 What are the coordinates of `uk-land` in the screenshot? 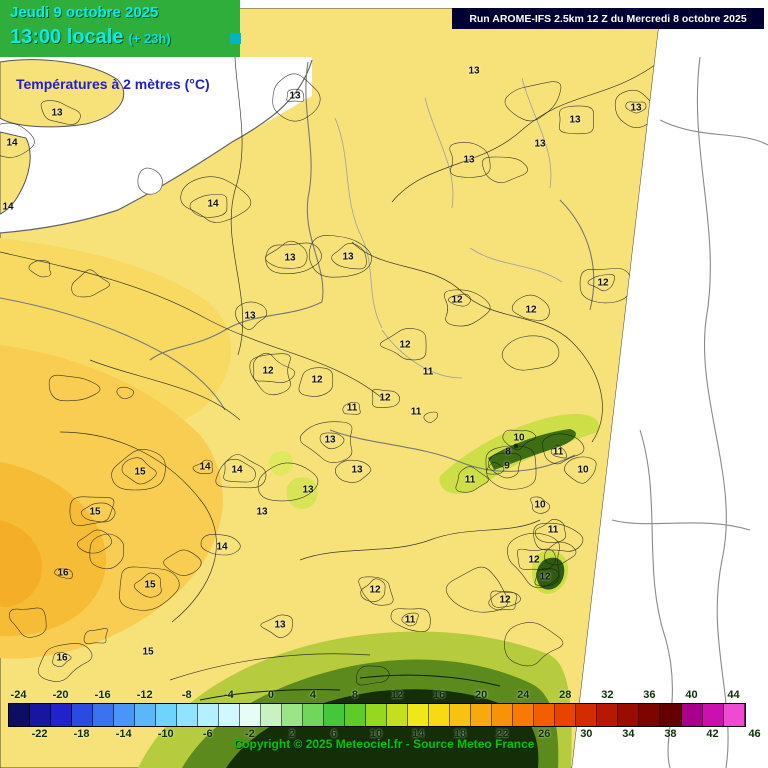 It's located at (62, 93).